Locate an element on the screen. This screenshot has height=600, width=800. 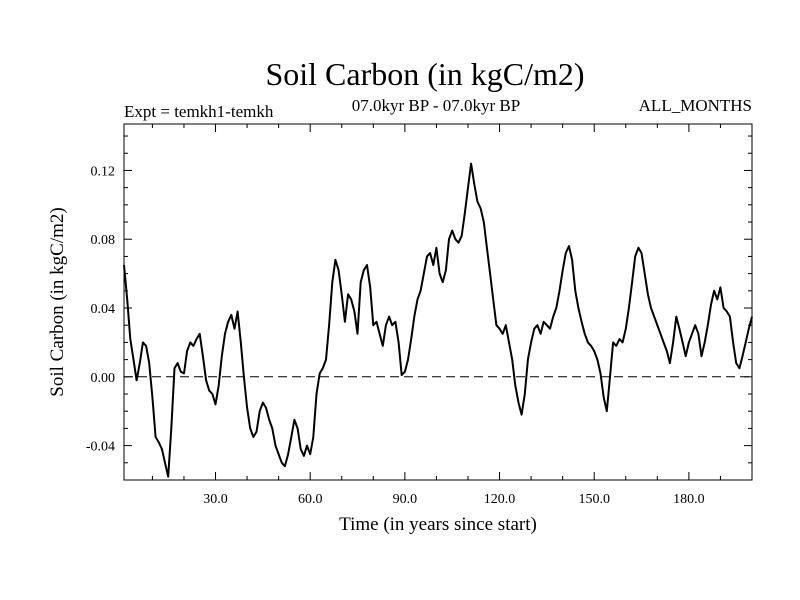
y-tick-label: 0.00 is located at coordinates (103, 378).